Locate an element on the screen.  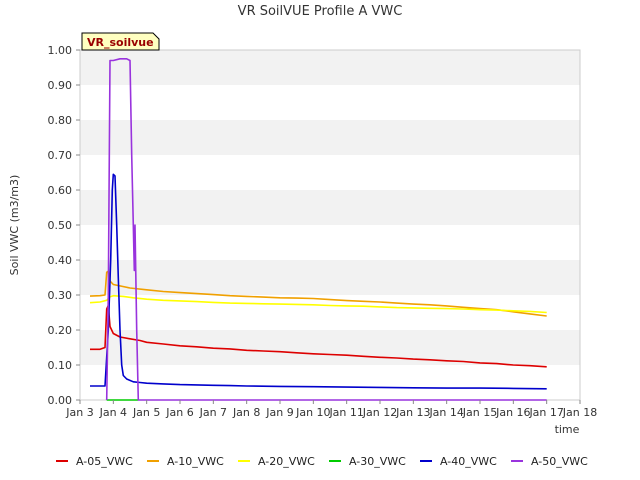
y-tick-label: 0.60 is located at coordinates (60, 190).